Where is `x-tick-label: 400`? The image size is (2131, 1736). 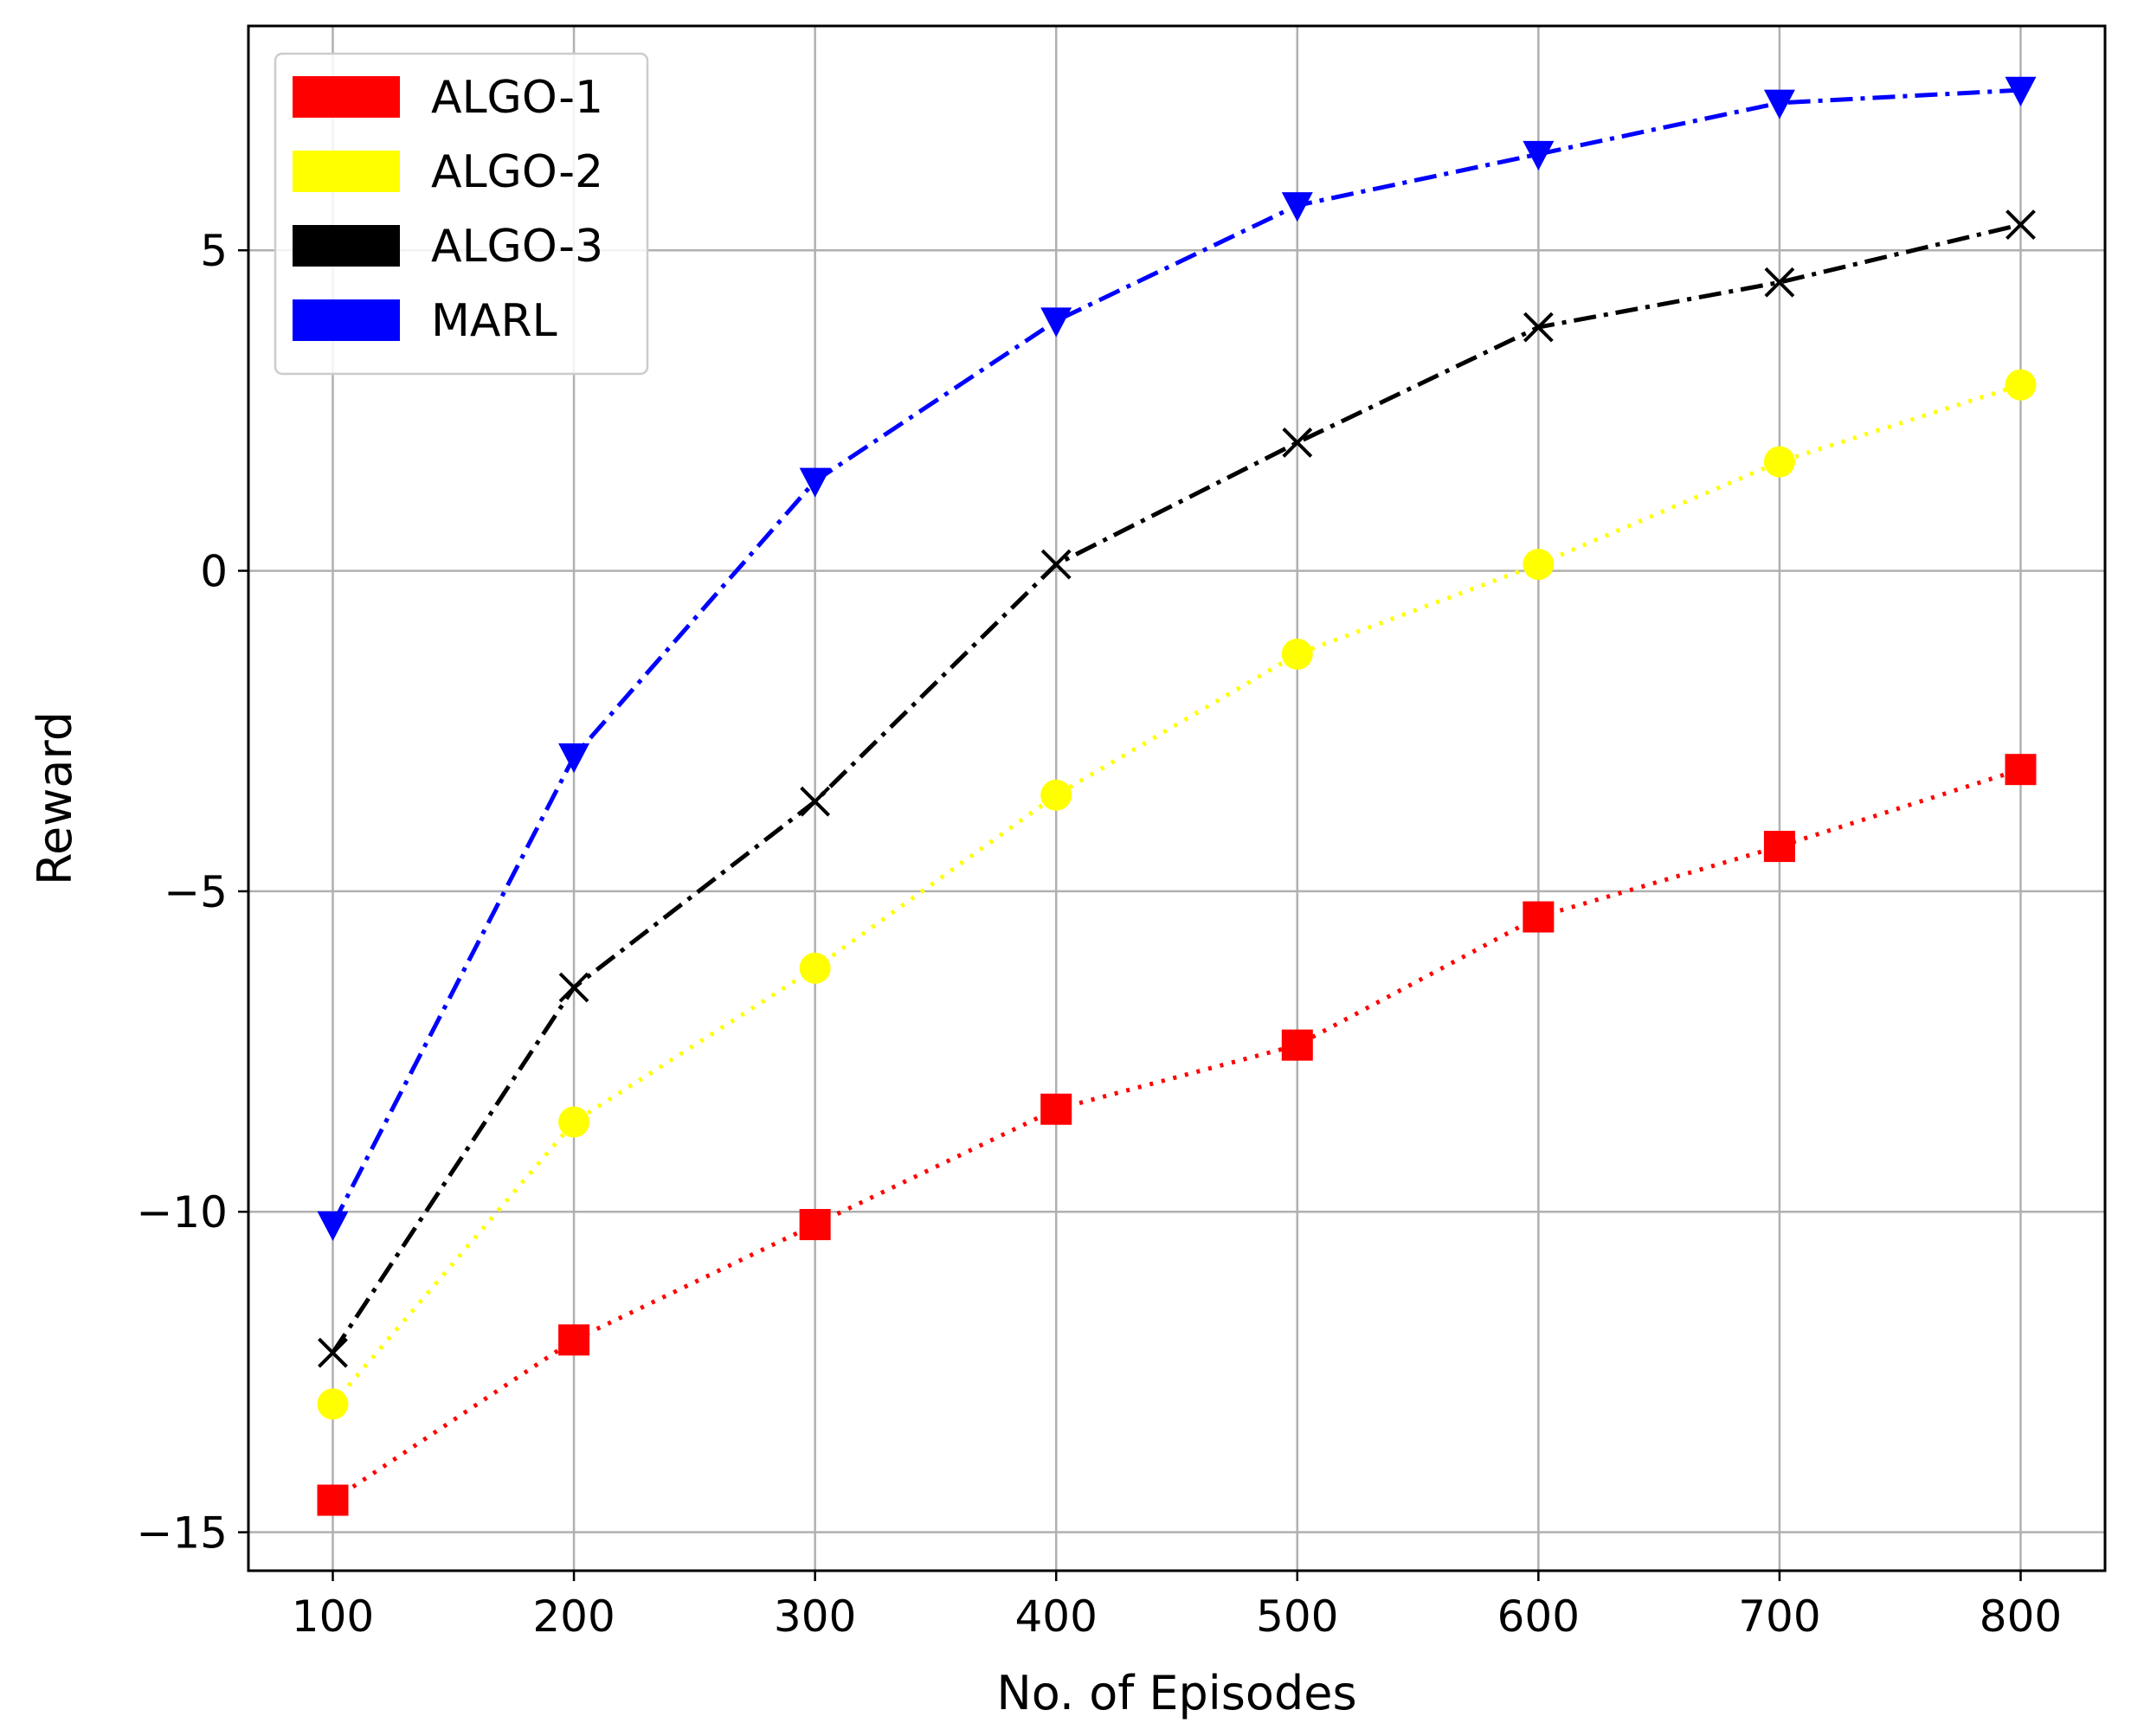 x-tick-label: 400 is located at coordinates (1055, 1617).